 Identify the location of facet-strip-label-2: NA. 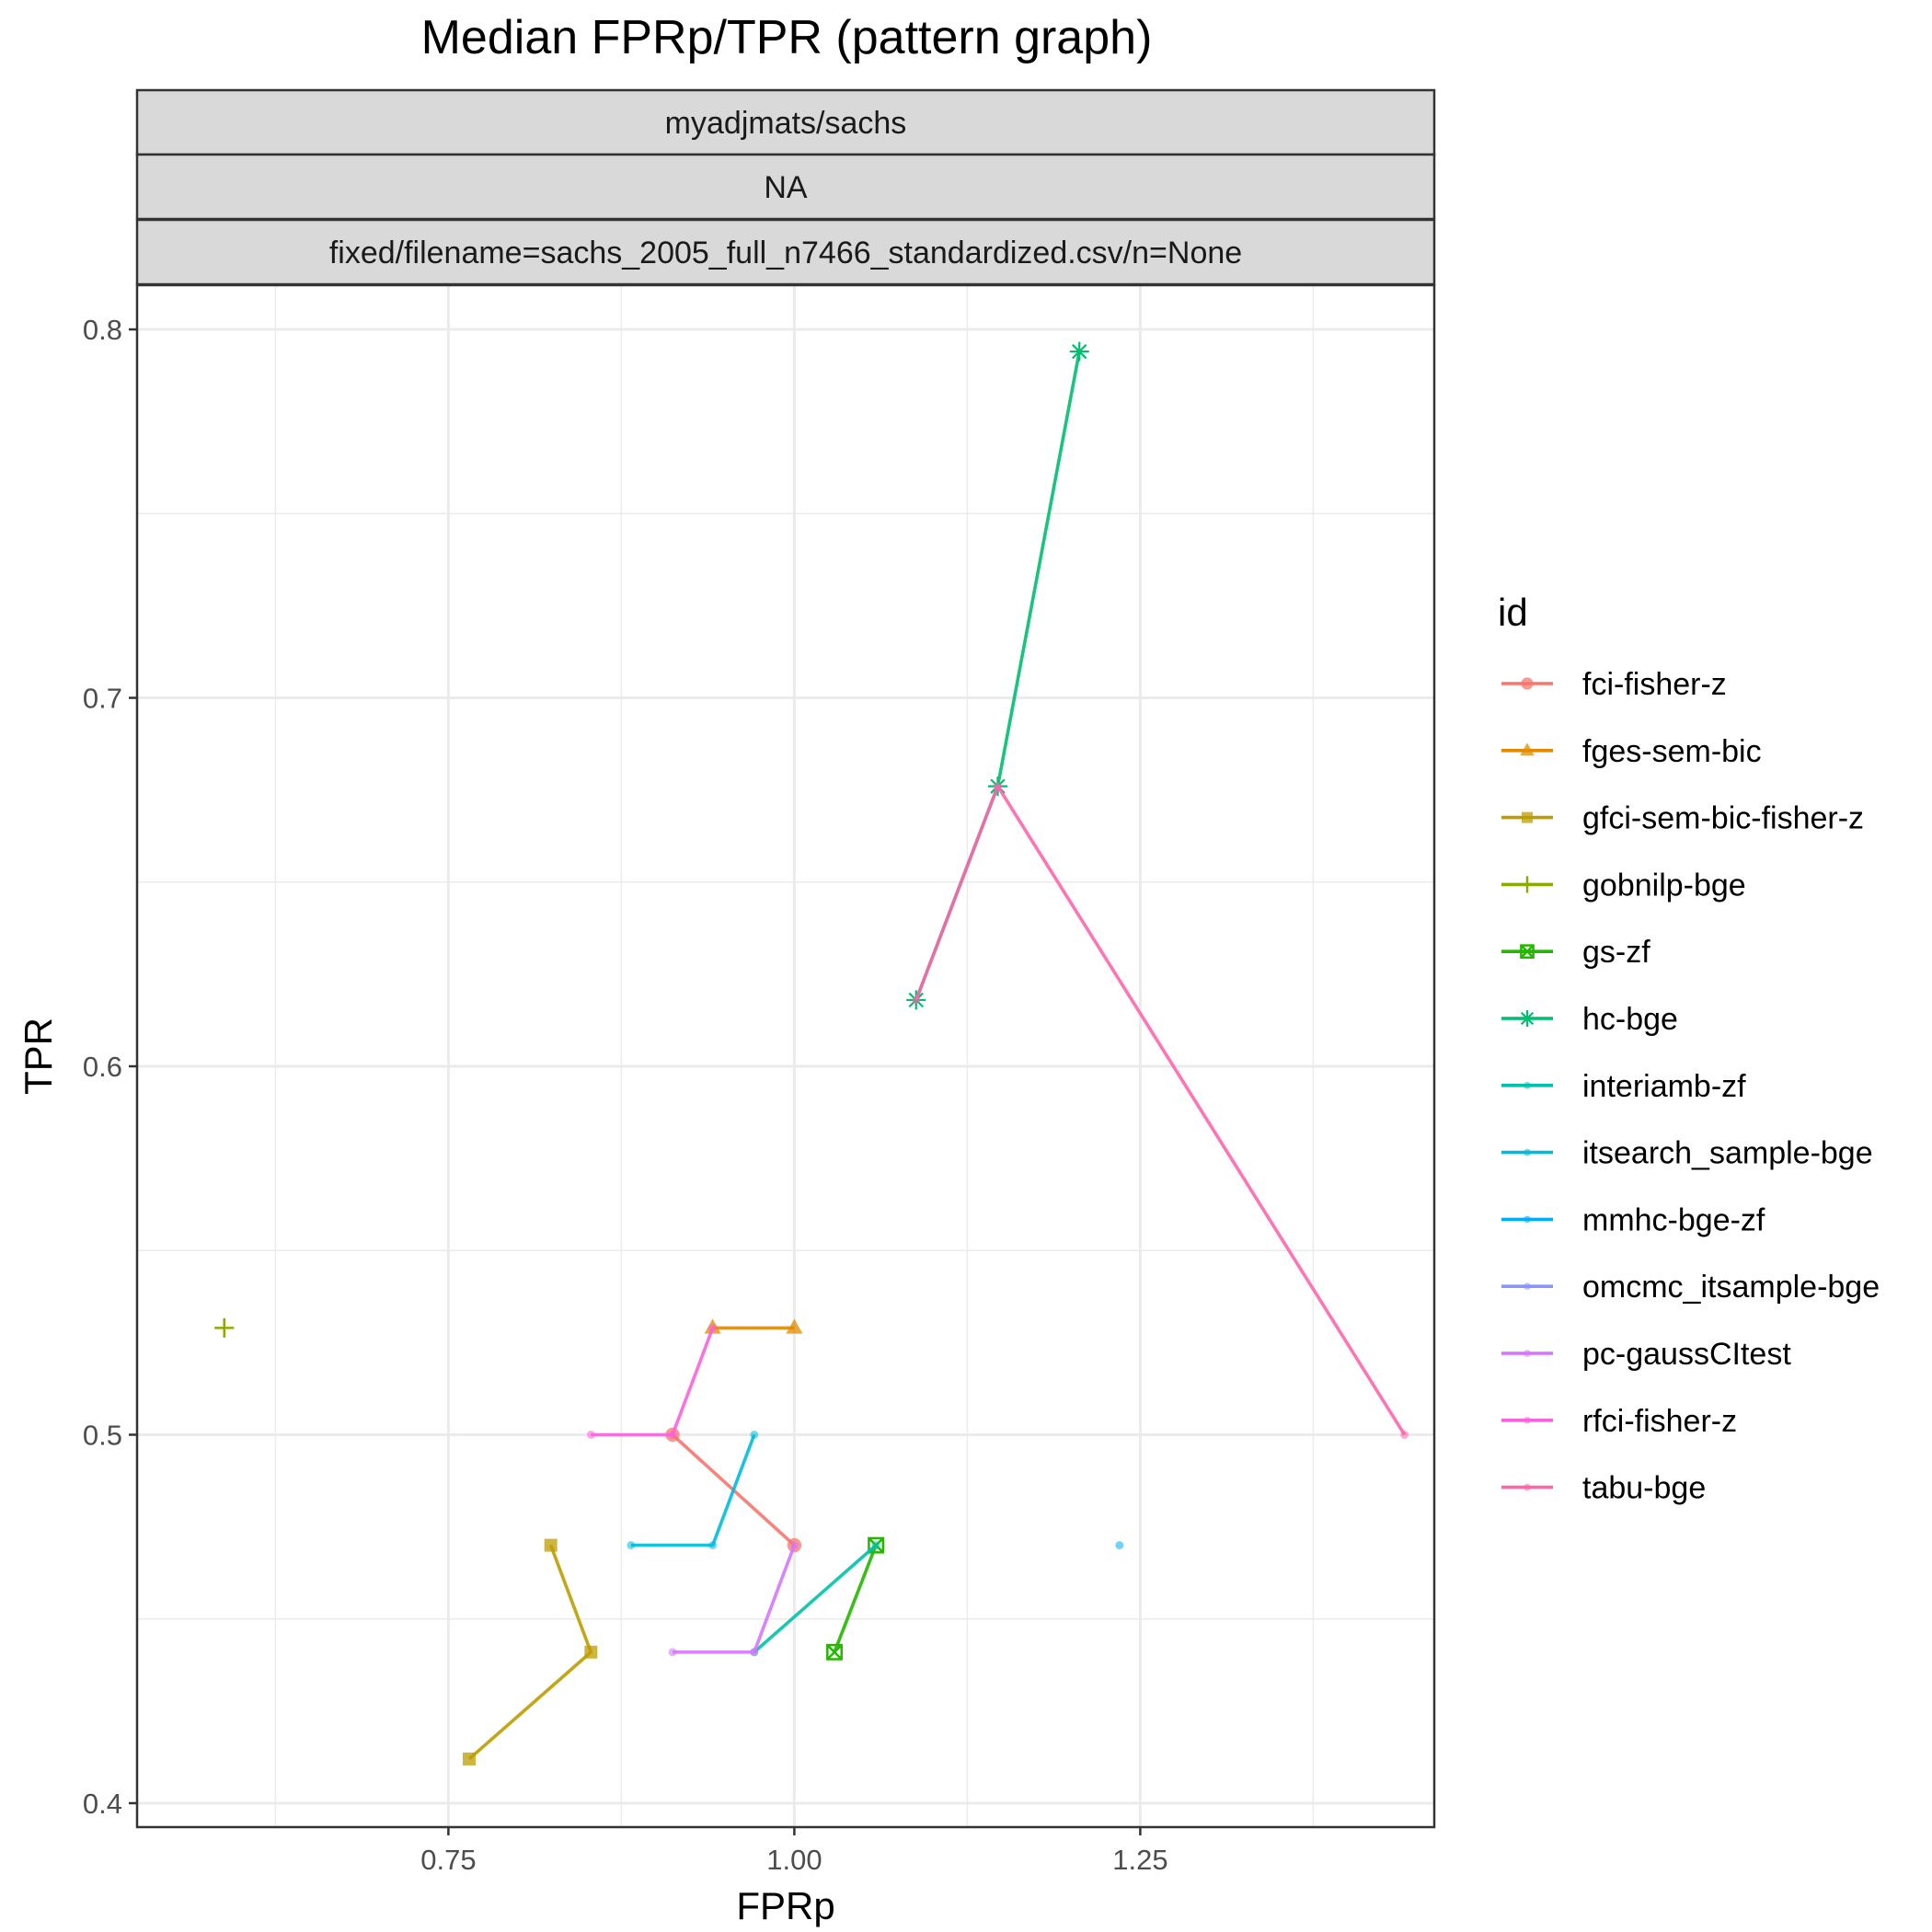
(786, 187).